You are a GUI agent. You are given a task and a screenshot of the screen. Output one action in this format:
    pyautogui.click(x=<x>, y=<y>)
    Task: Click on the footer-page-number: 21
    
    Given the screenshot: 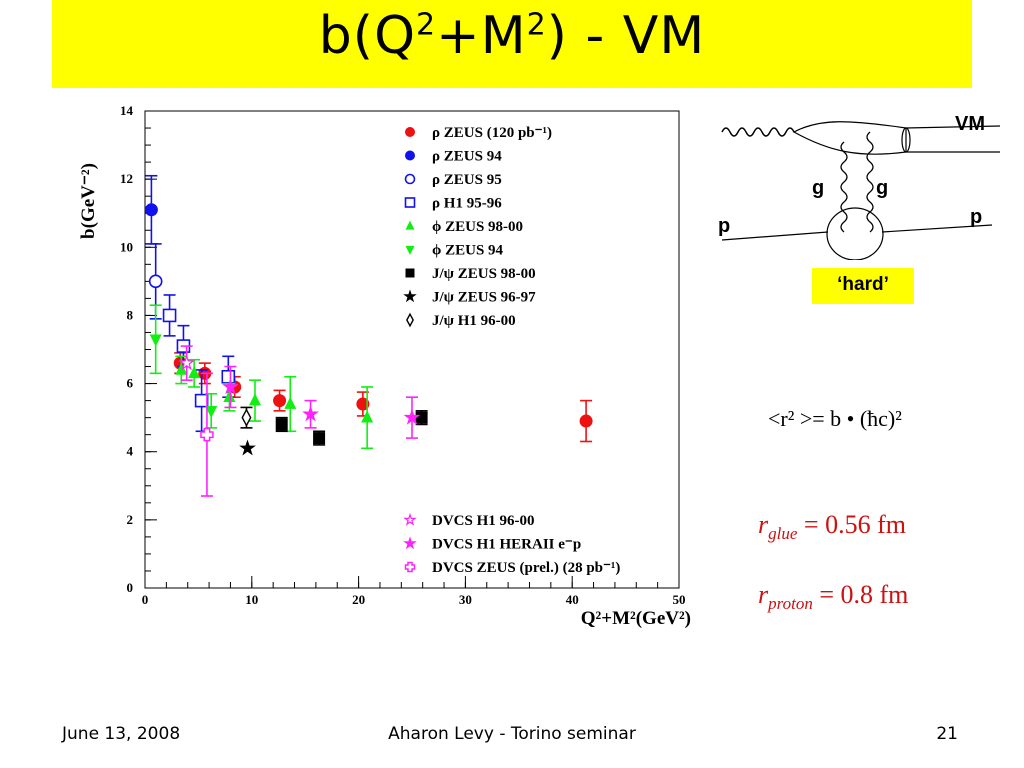 What is the action you would take?
    pyautogui.click(x=947, y=734)
    